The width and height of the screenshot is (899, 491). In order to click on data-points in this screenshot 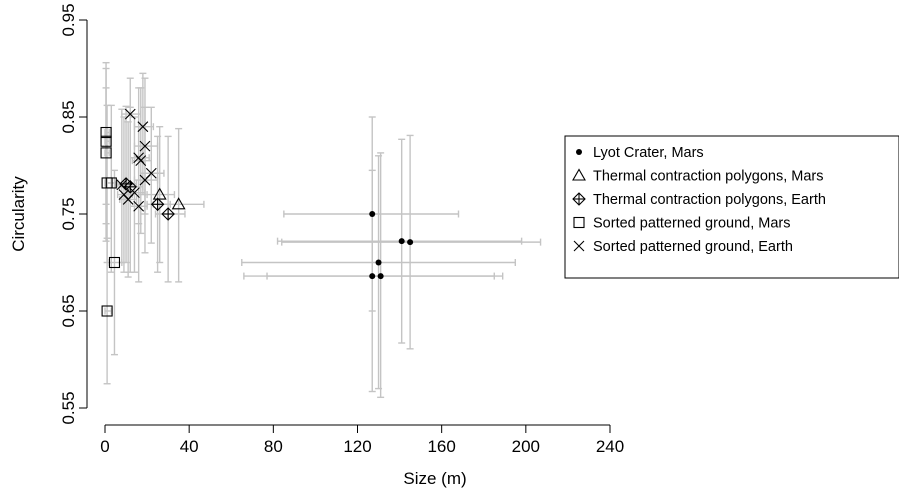, I will do `click(257, 212)`.